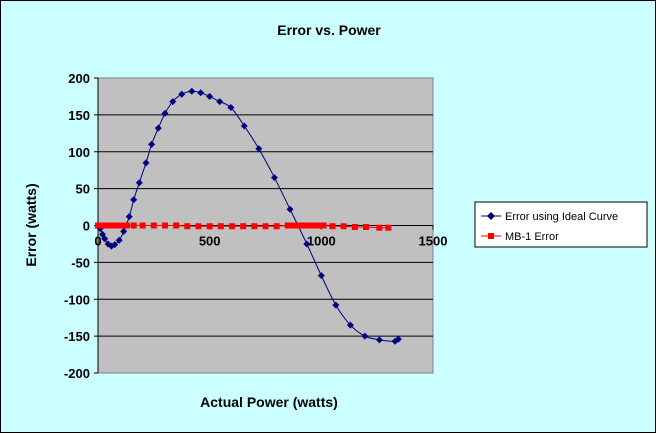 The height and width of the screenshot is (434, 656). I want to click on y-axis-ticks: 200 150 100 50 0 -50 -100 -150 -200, so click(81, 226).